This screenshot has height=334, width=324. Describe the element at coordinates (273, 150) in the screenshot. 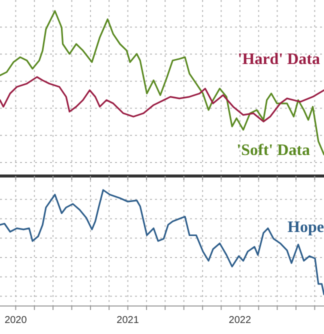

I see `series-label: 'Soft' Data` at that location.